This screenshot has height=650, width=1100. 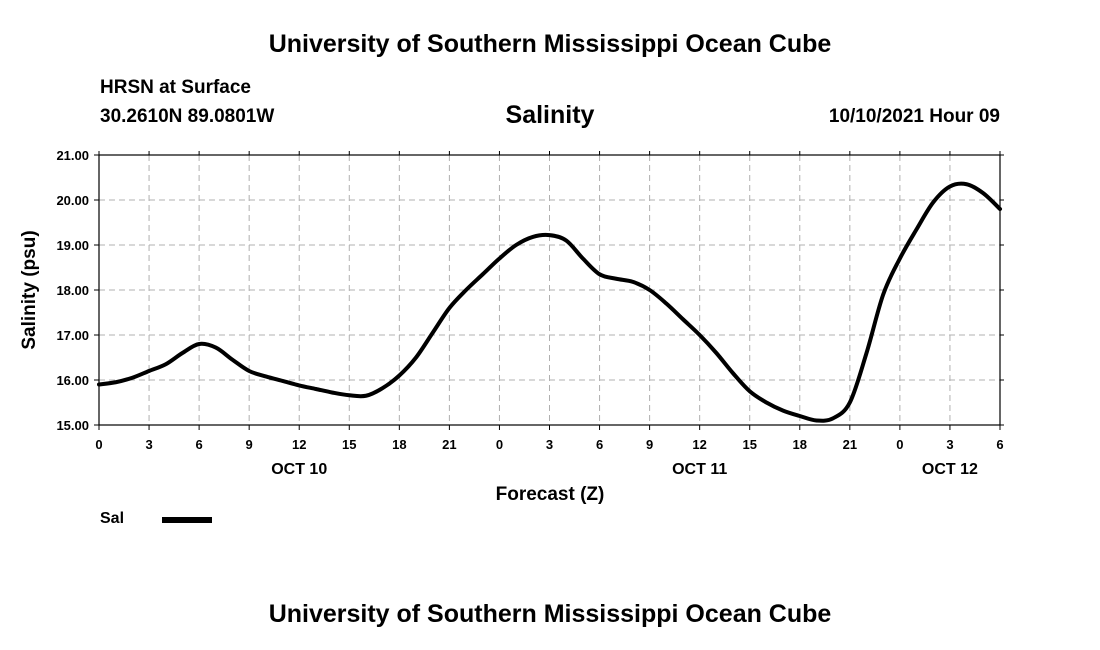 What do you see at coordinates (187, 116) in the screenshot?
I see `coordinates-label: 30.2610N 89.0801W` at bounding box center [187, 116].